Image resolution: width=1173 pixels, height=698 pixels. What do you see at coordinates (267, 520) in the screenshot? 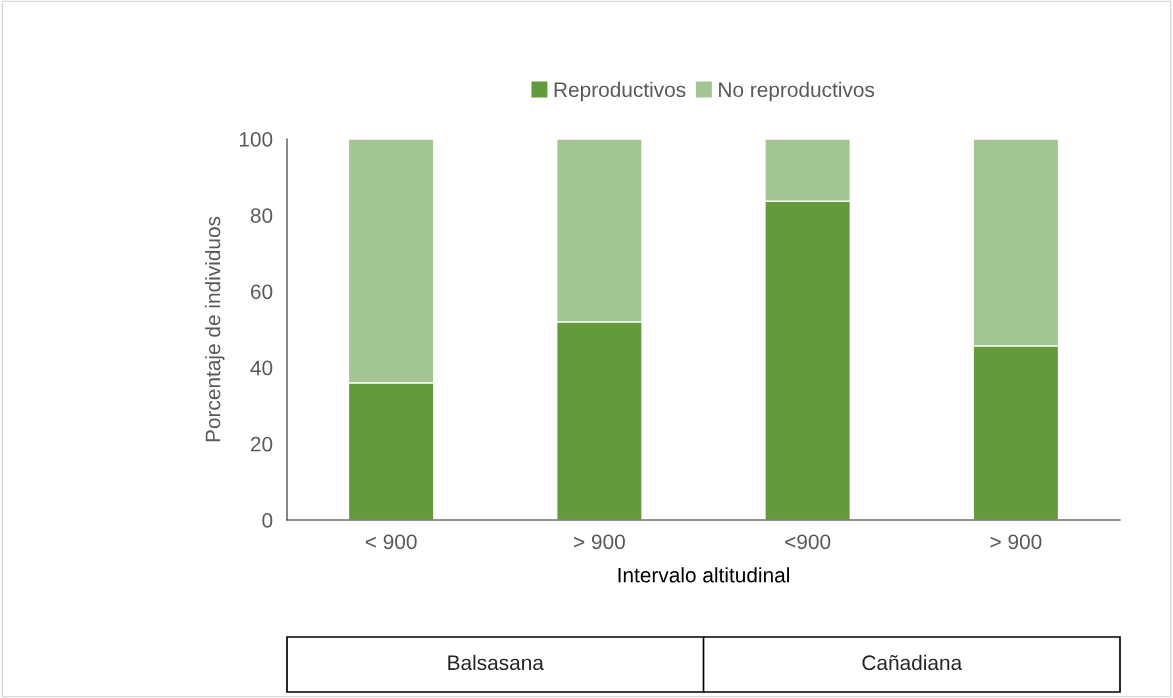
I see `y-tick-label: 0` at bounding box center [267, 520].